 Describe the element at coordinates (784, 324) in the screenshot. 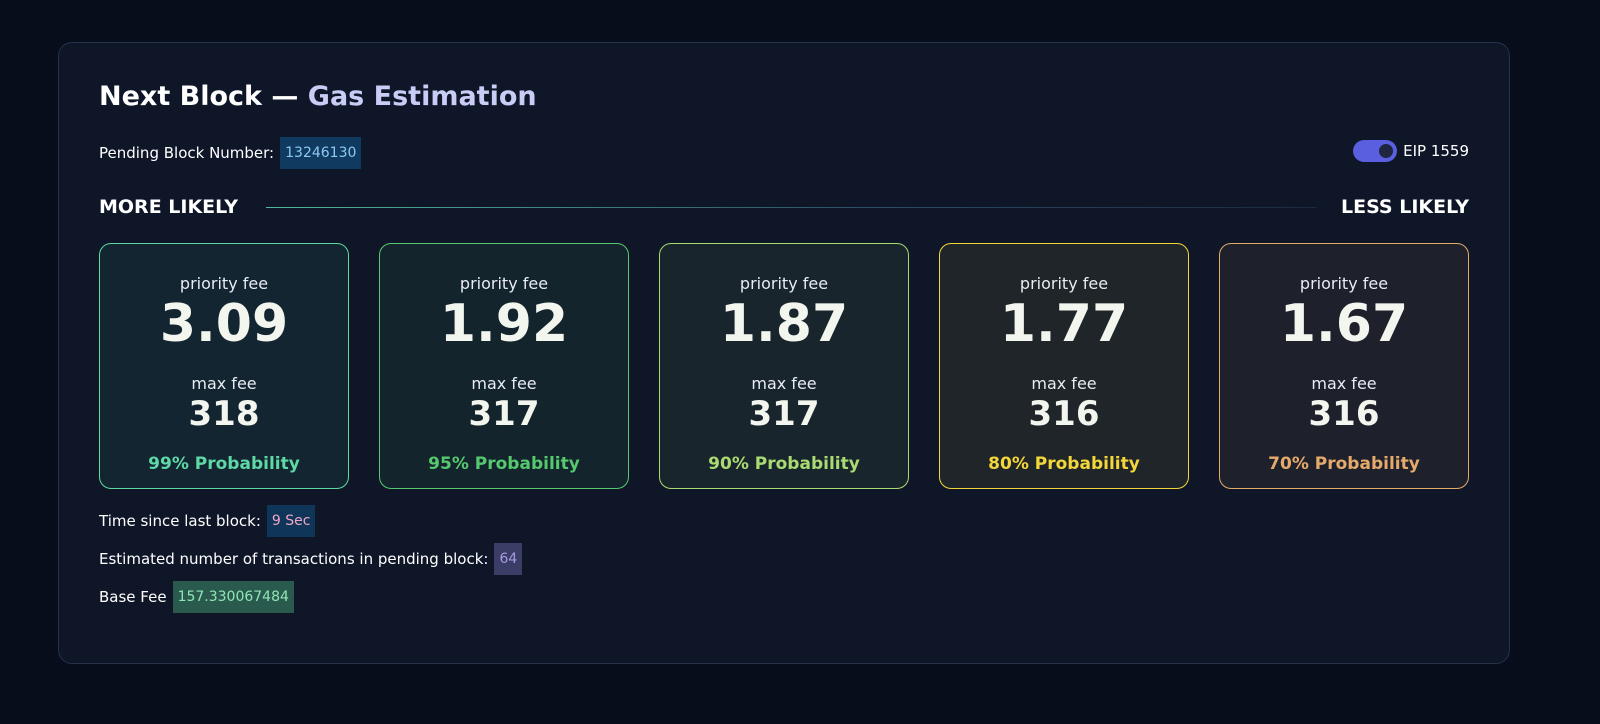

I see `priority-value: 1.87` at that location.